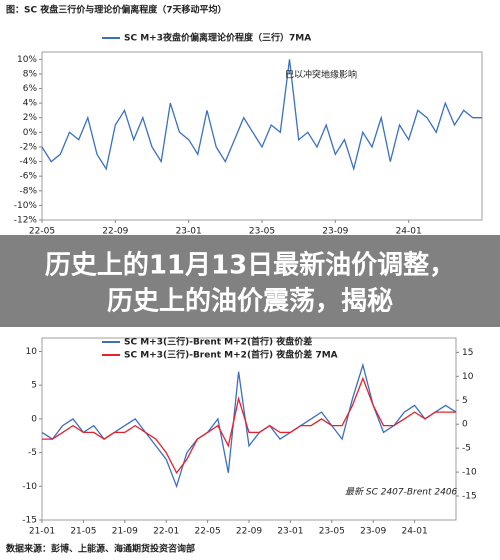 Image resolution: width=500 pixels, height=560 pixels. Describe the element at coordinates (166, 532) in the screenshot. I see `x-tick-label: 22-01` at that location.